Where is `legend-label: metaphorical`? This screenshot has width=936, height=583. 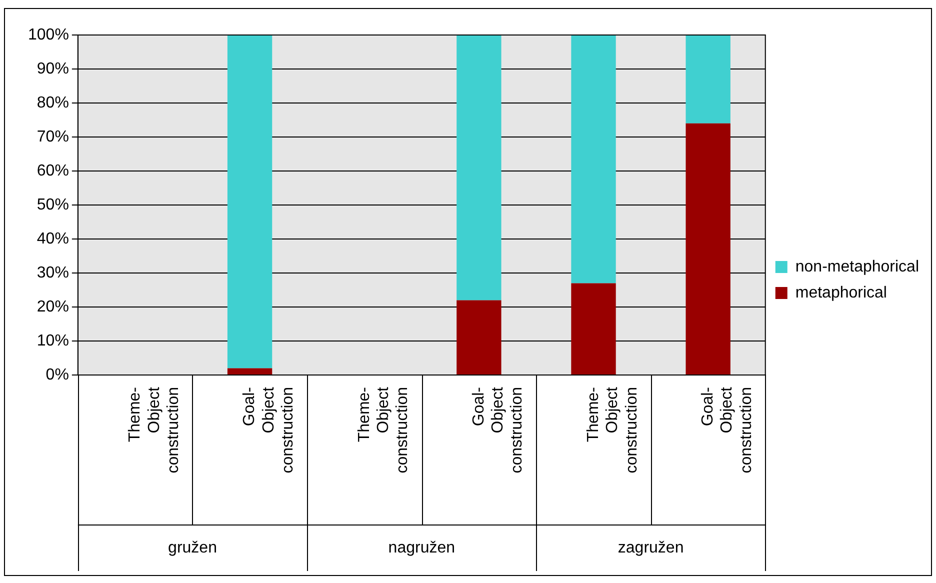
legend-label: metaphorical is located at coordinates (841, 293).